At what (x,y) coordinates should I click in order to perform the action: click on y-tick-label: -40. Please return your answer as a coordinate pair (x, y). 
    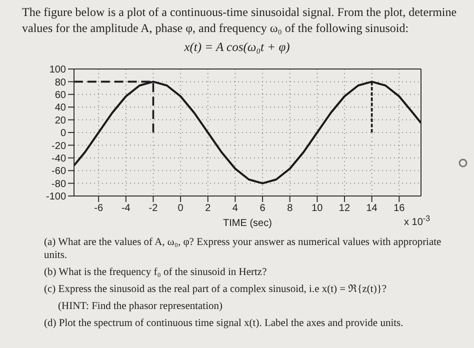
    Looking at the image, I should click on (59, 158).